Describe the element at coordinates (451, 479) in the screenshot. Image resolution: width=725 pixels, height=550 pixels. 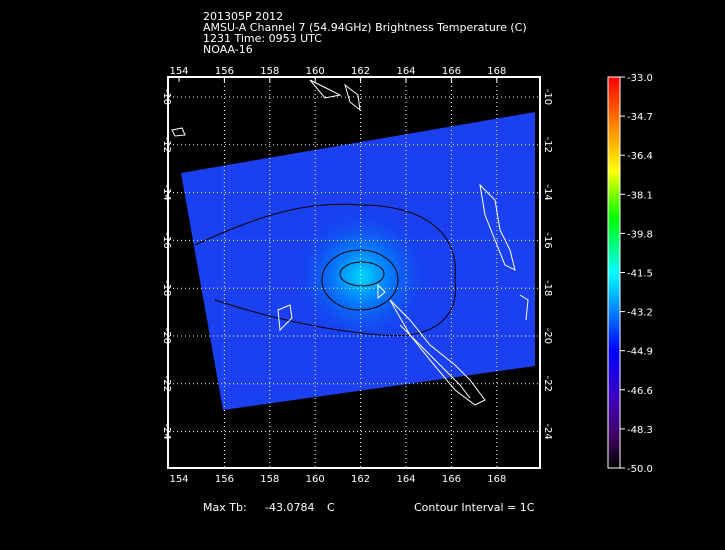
I see `lon-tick-bottom: 166` at that location.